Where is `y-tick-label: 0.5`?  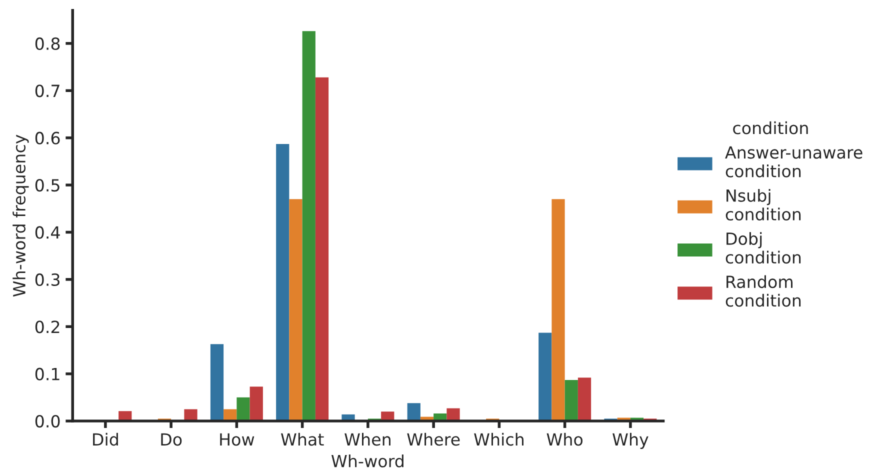 y-tick-label: 0.5 is located at coordinates (47, 185).